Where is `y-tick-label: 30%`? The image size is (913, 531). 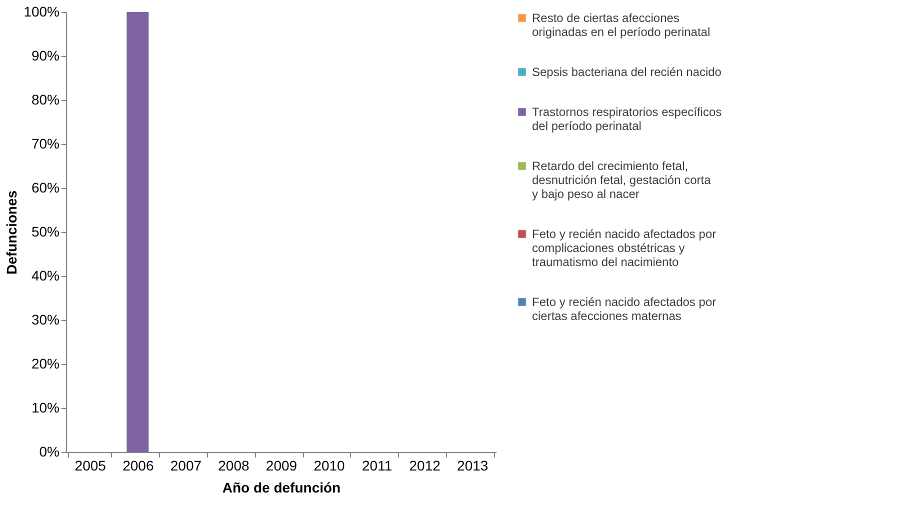 y-tick-label: 30% is located at coordinates (45, 320).